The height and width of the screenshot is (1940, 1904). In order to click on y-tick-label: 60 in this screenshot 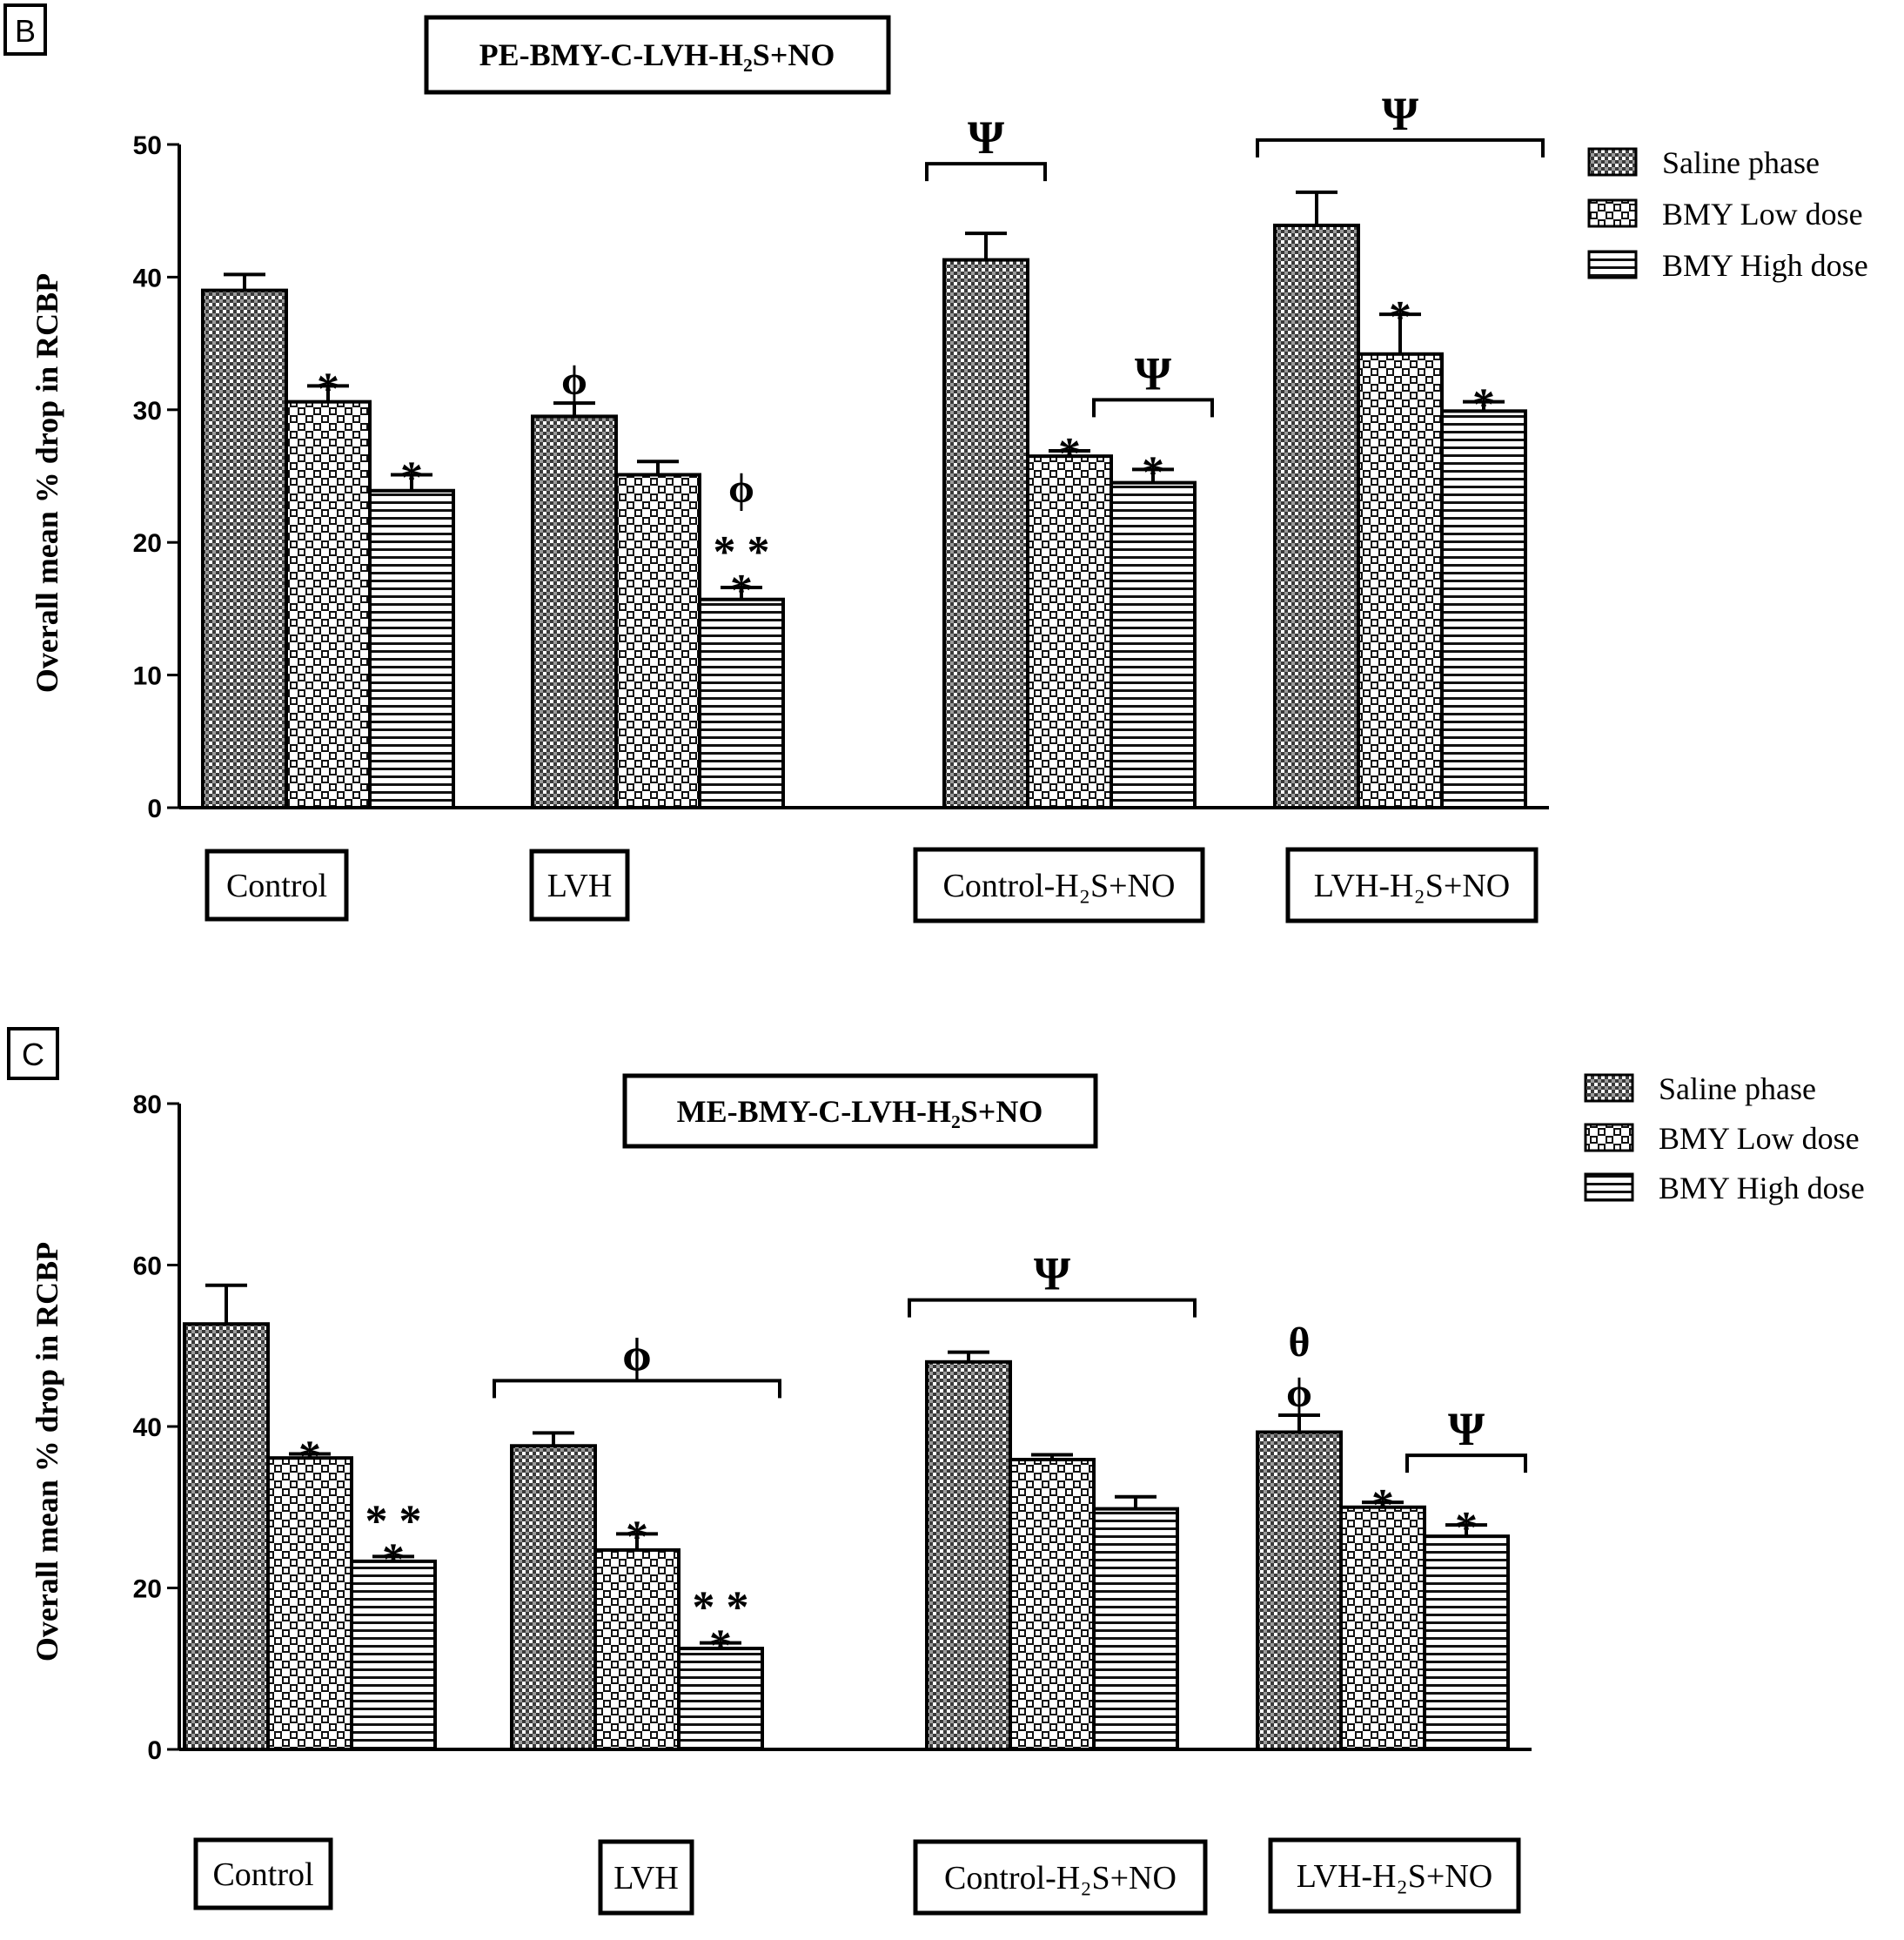, I will do `click(147, 1266)`.